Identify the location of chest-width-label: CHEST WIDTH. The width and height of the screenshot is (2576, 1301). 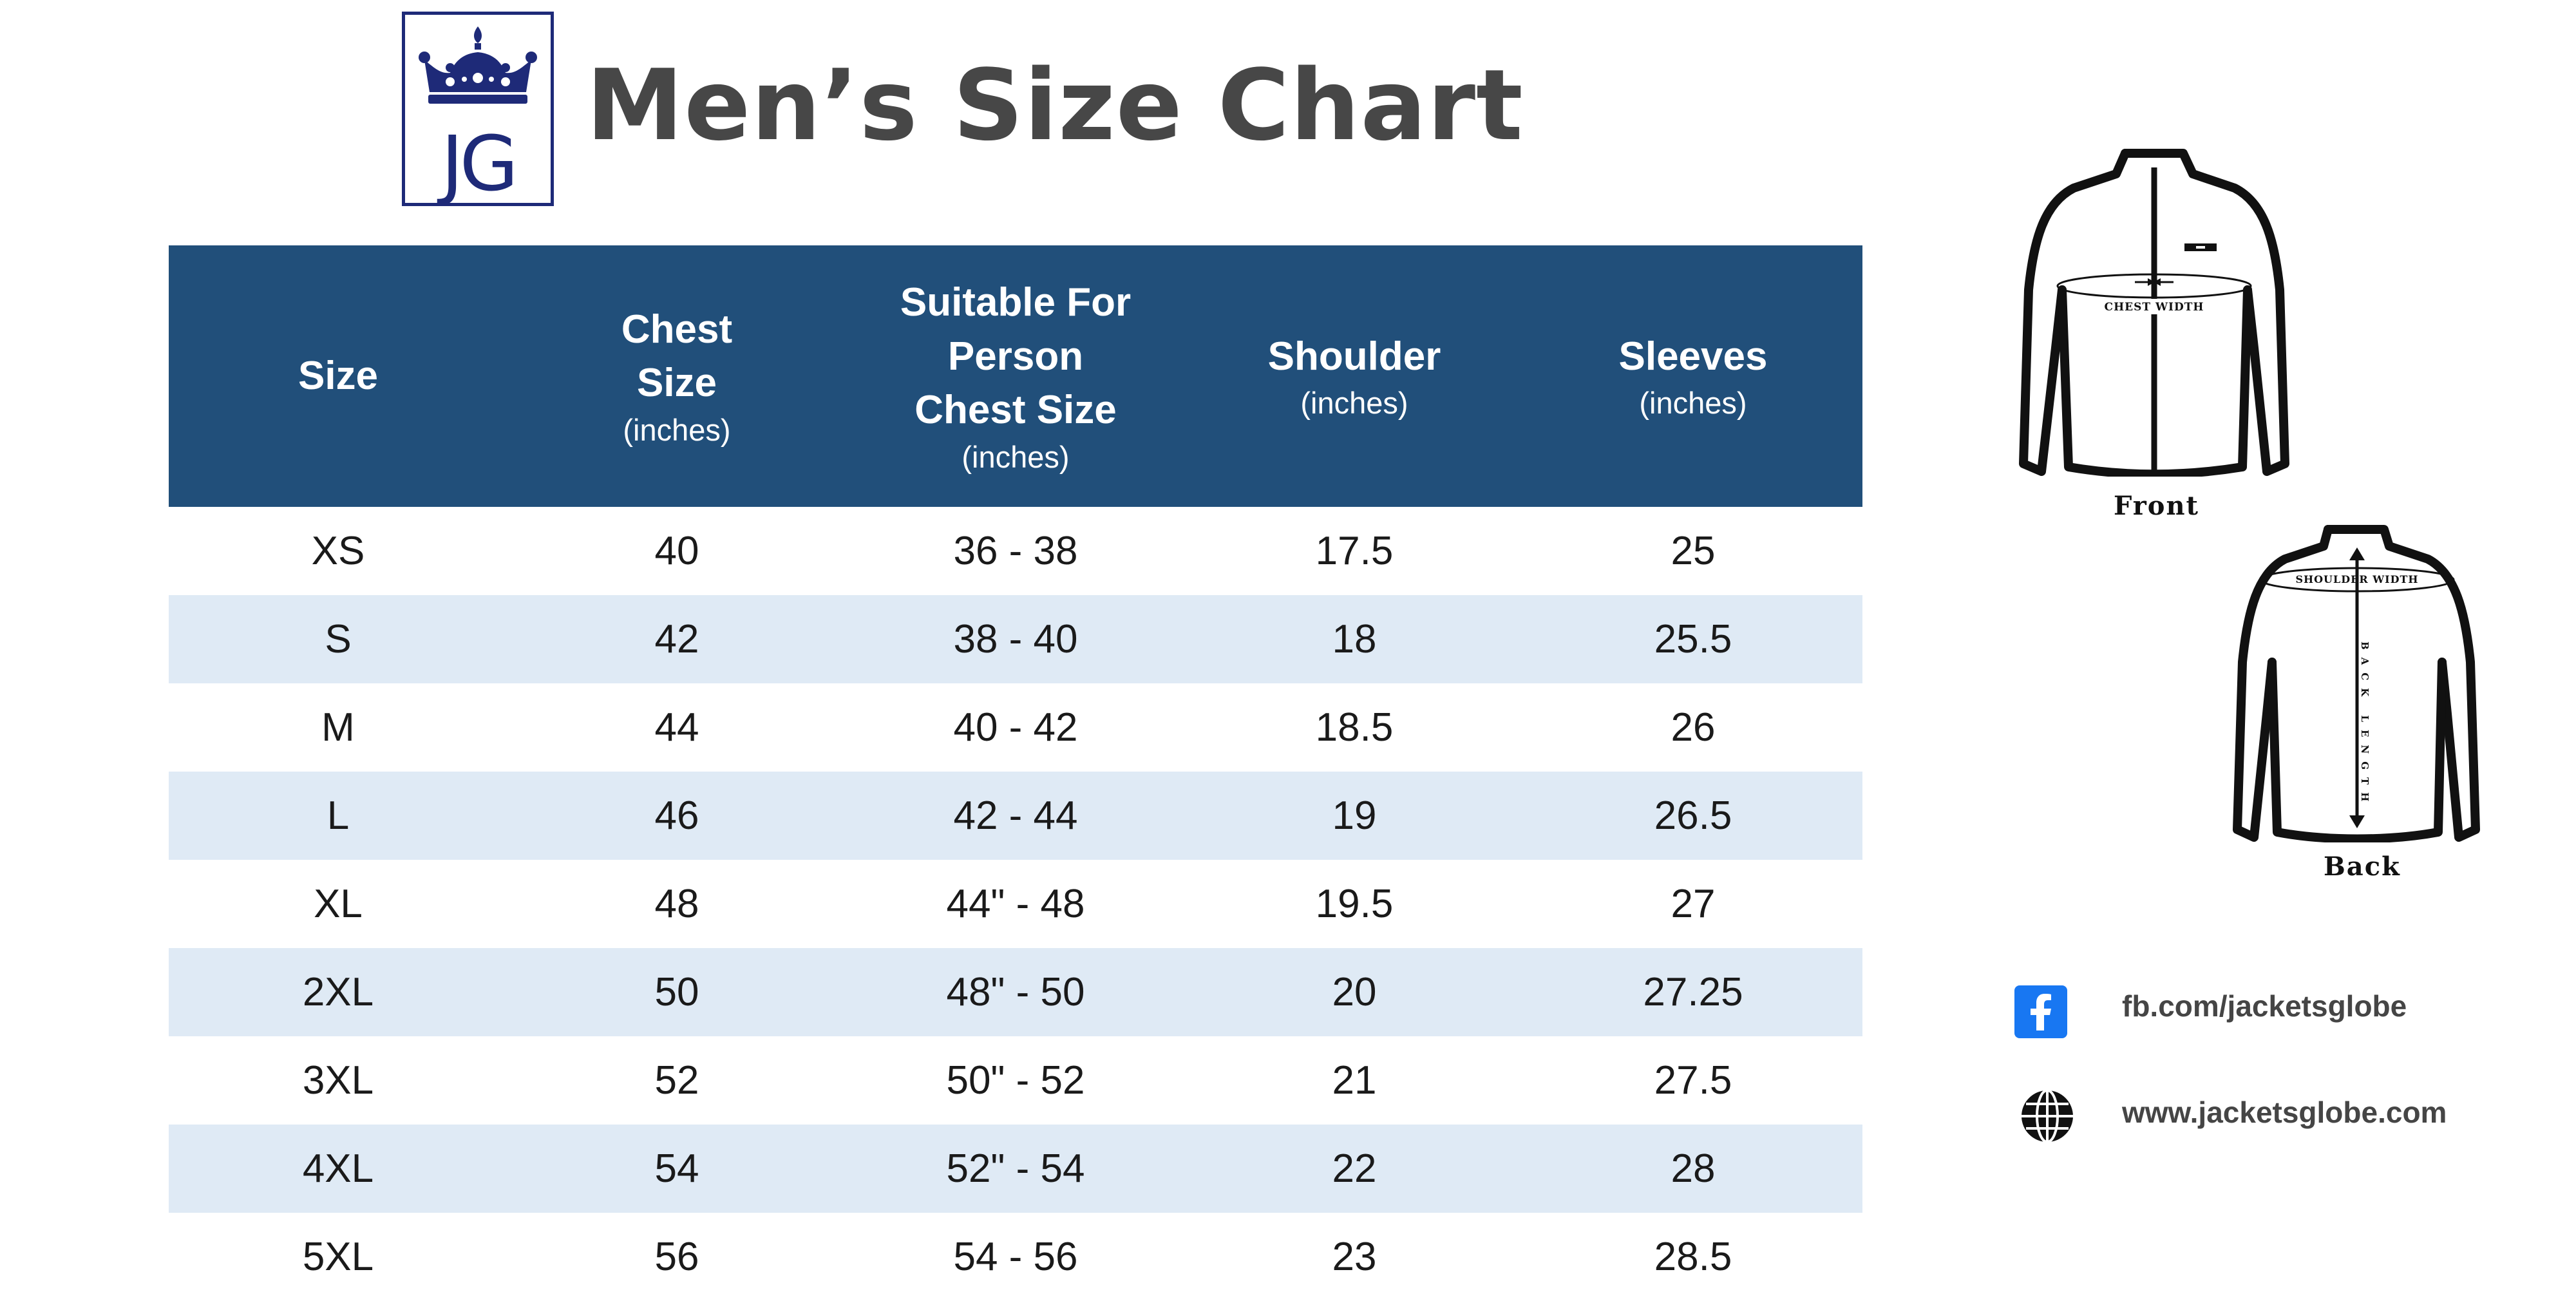
(2154, 308).